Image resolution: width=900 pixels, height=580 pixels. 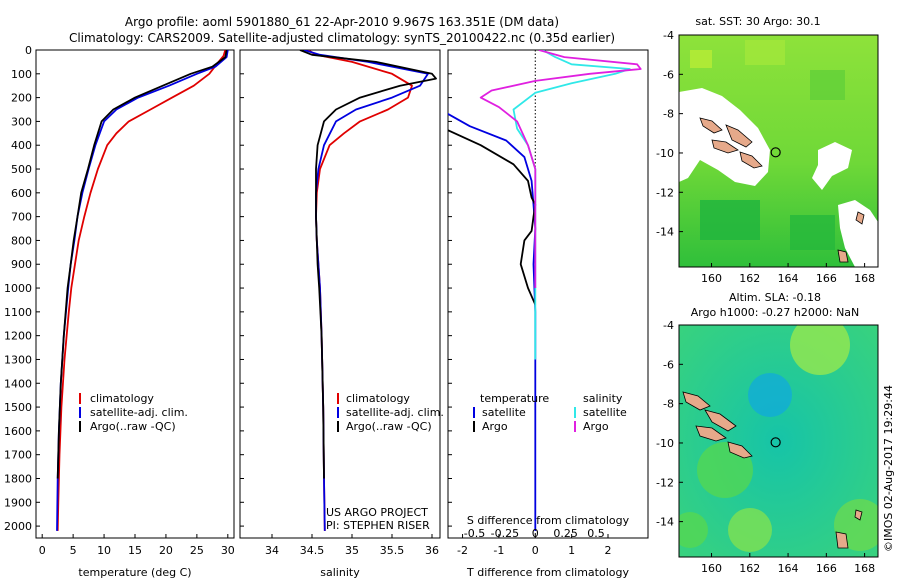 I want to click on sst-map-title: sat. SST: 30 Argo: 30.1, so click(x=757, y=21).